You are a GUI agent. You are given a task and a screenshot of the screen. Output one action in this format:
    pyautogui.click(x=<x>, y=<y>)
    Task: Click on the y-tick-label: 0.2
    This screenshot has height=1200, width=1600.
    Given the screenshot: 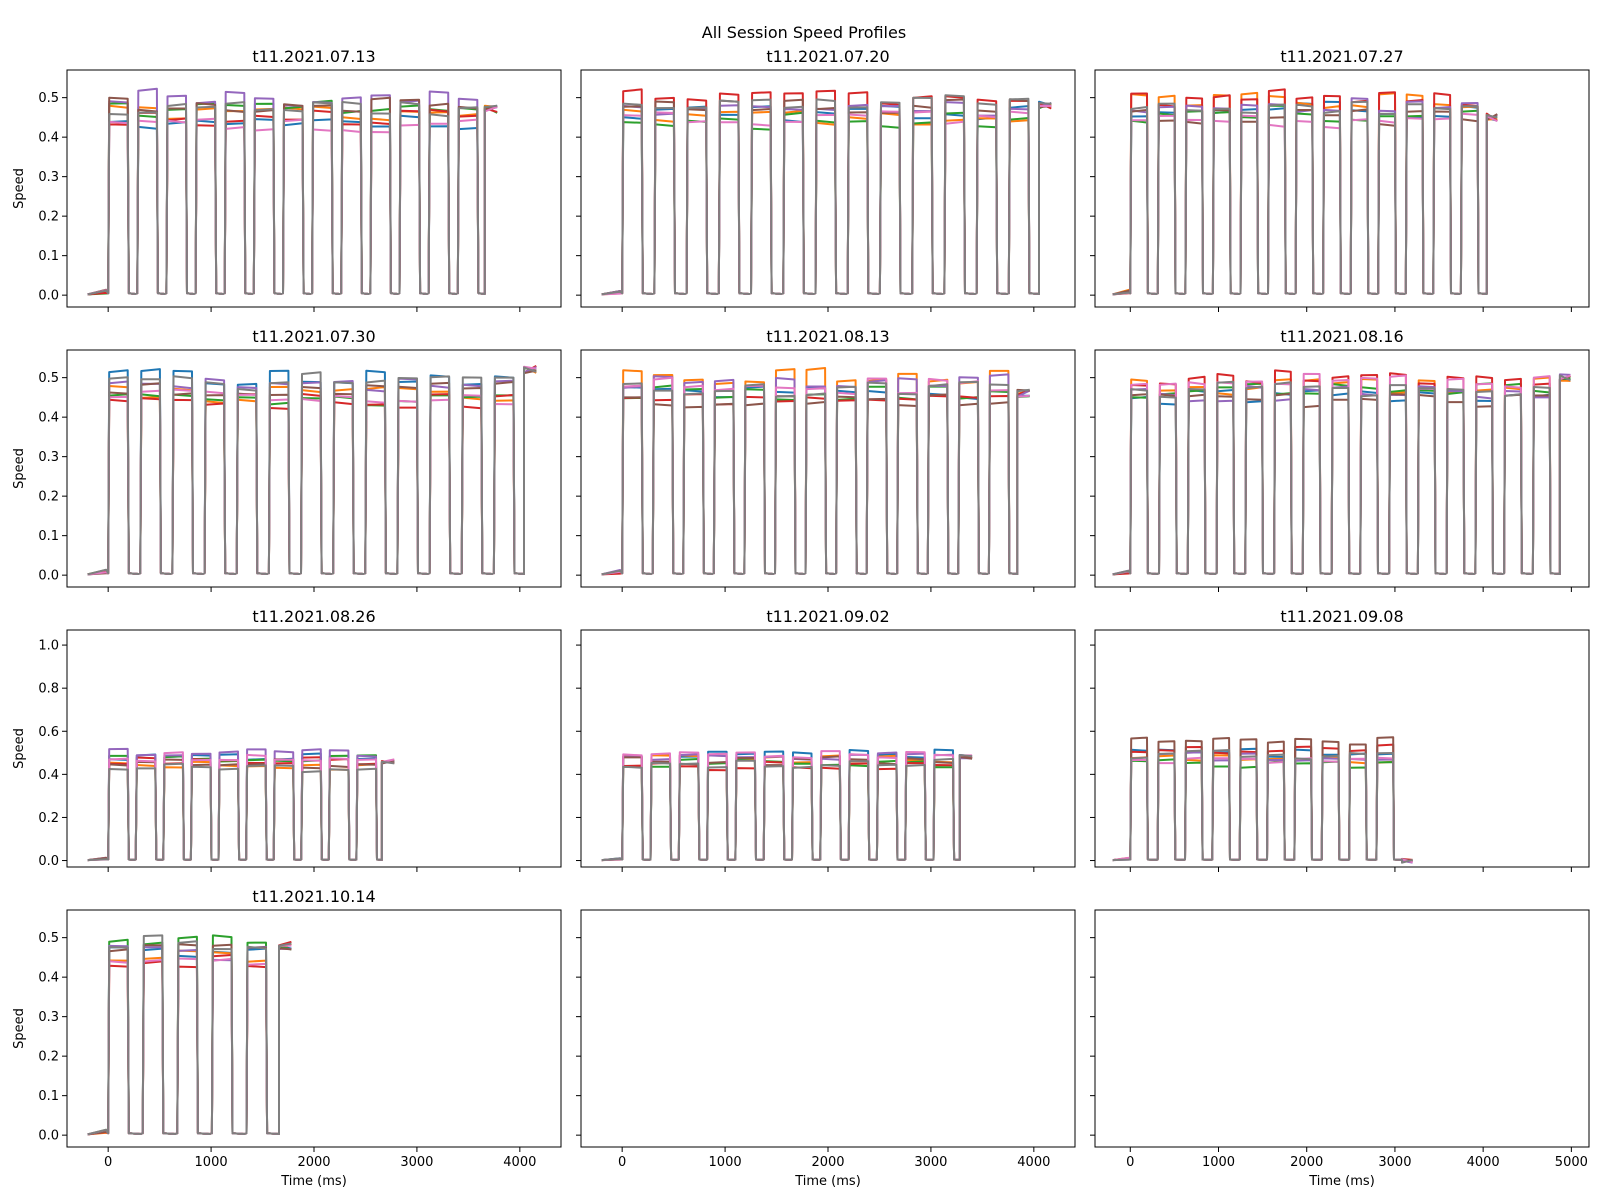 What is the action you would take?
    pyautogui.click(x=48, y=217)
    